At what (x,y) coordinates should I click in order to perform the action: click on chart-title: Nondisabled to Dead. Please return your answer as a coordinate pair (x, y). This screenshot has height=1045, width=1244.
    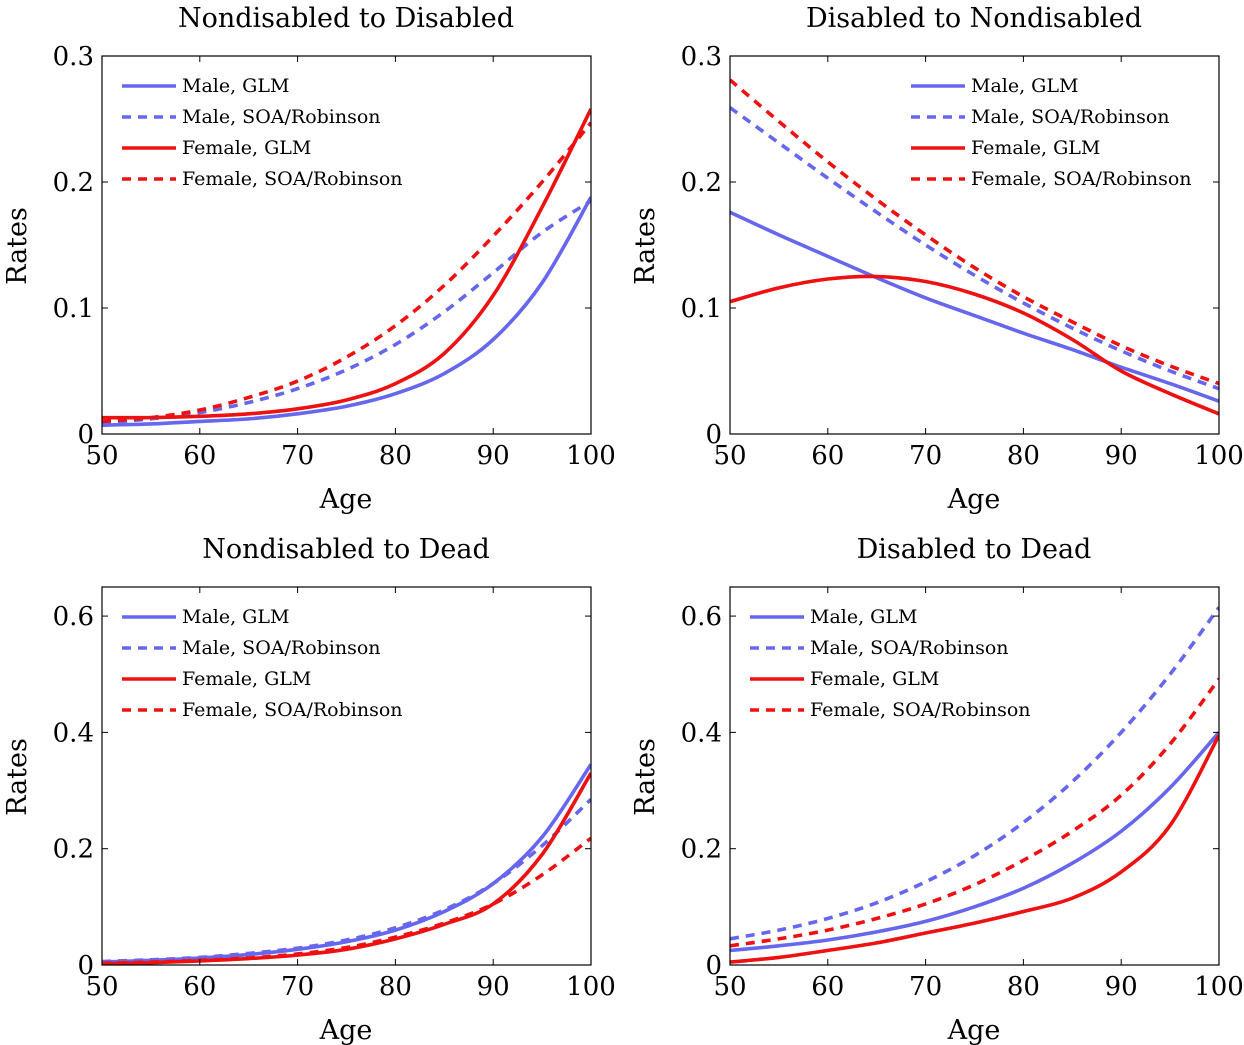
    Looking at the image, I should click on (346, 549).